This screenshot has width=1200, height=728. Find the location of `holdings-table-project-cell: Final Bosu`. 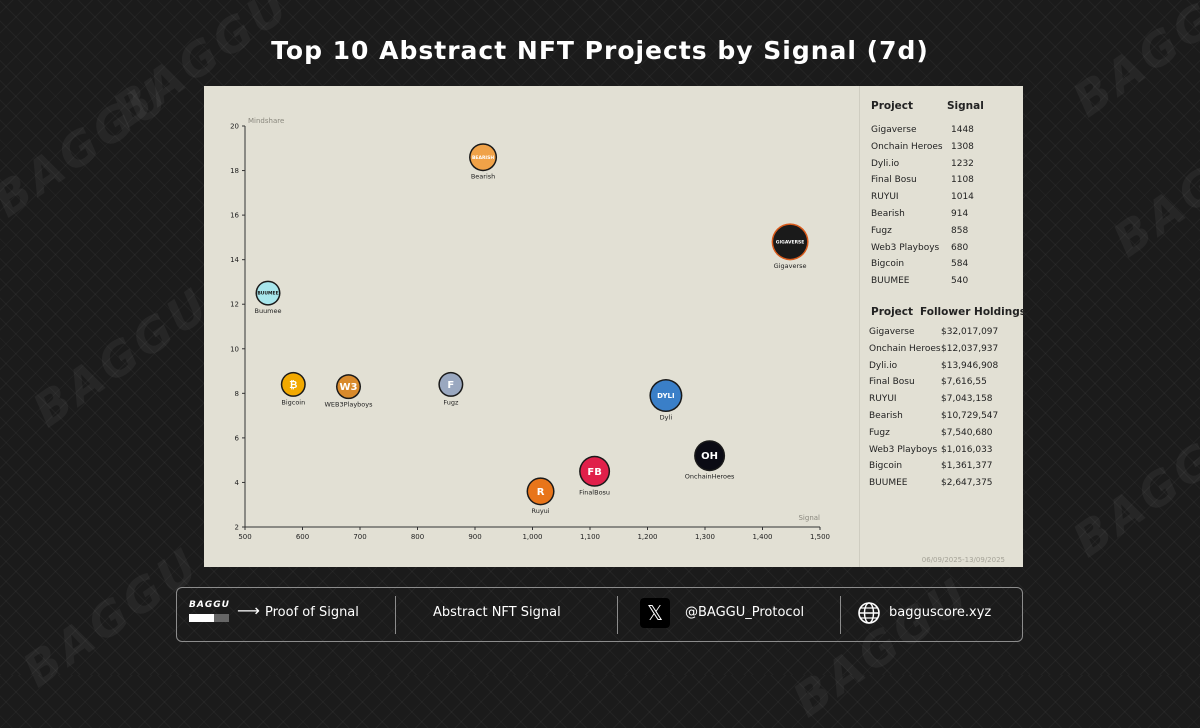

holdings-table-project-cell: Final Bosu is located at coordinates (892, 382).